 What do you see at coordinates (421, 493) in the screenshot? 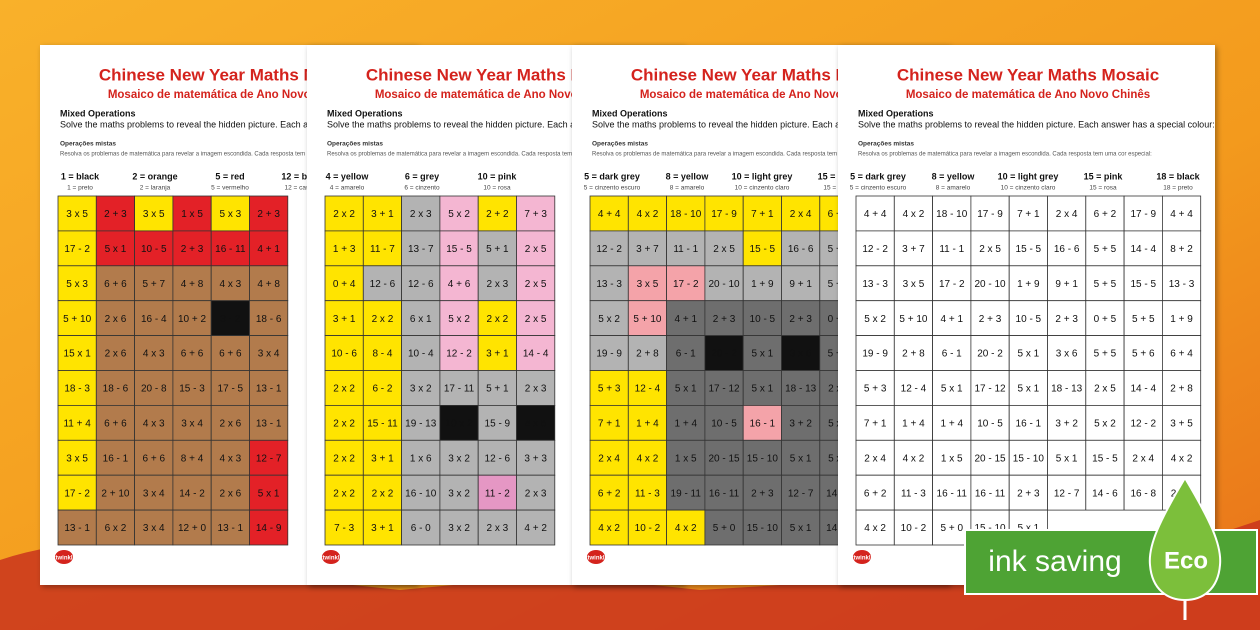
I see `cell-problem: 16 - 10` at bounding box center [421, 493].